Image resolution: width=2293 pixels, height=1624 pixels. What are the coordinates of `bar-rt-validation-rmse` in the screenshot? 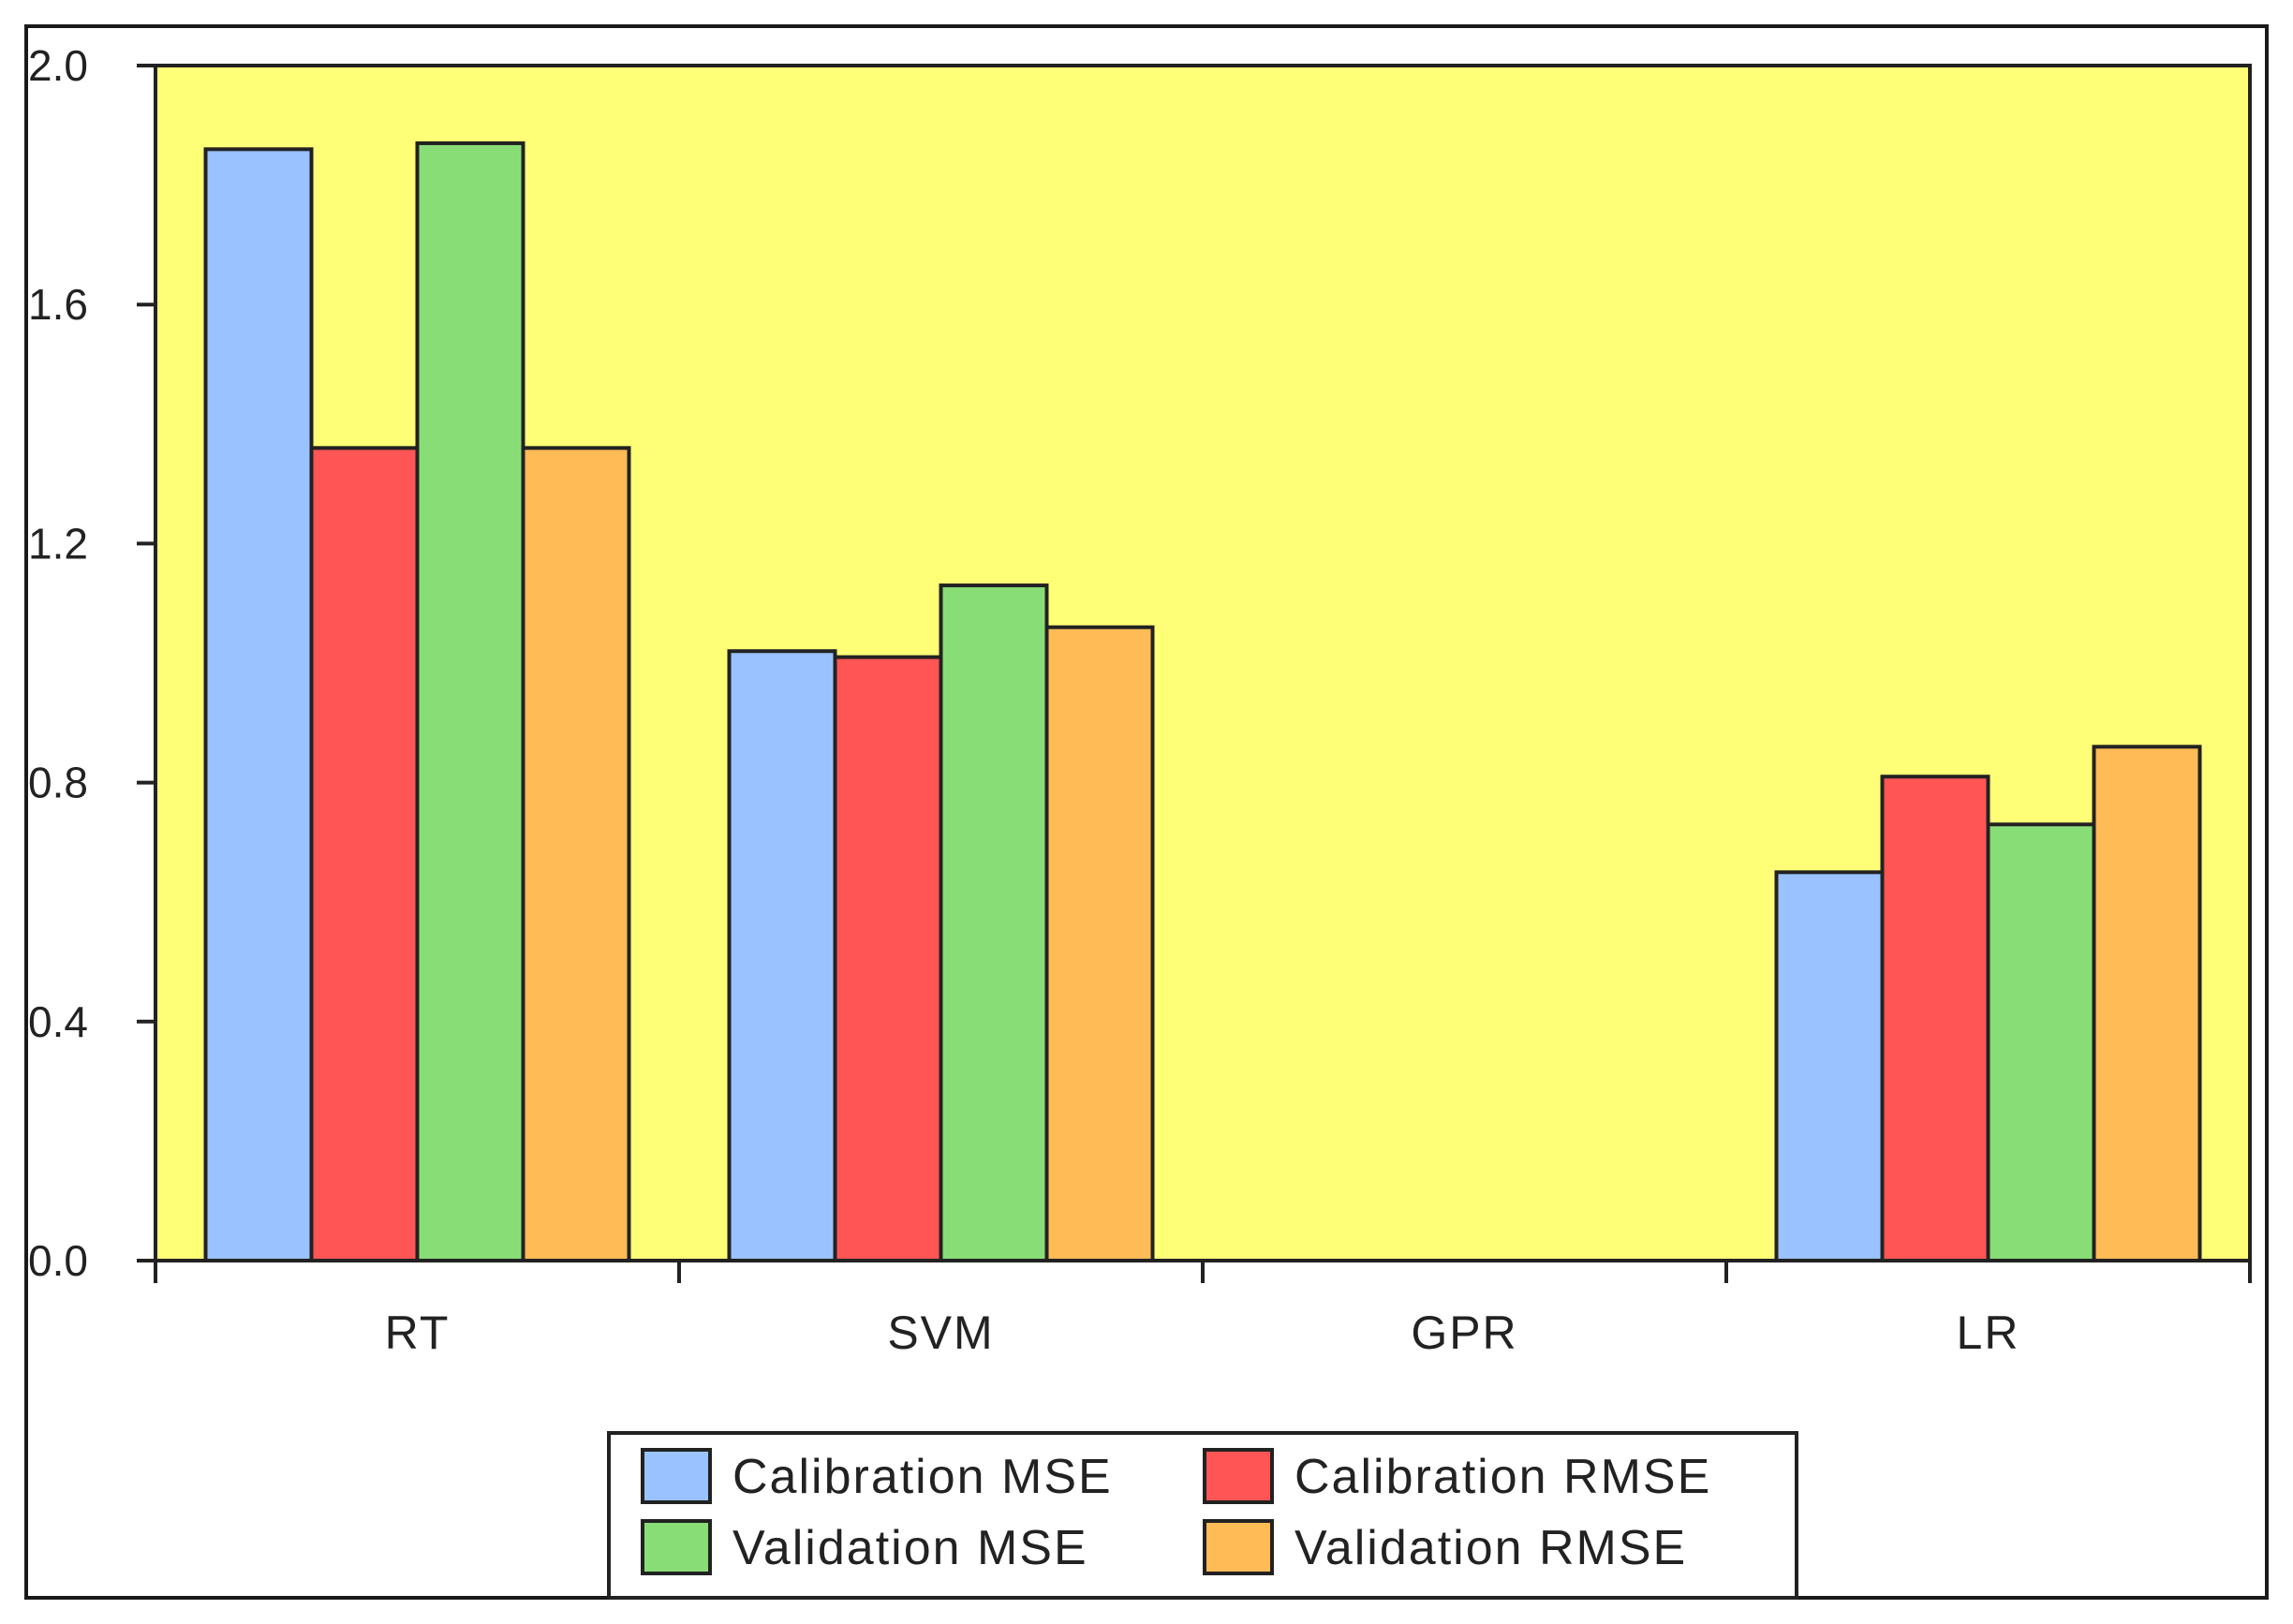 It's located at (576, 854).